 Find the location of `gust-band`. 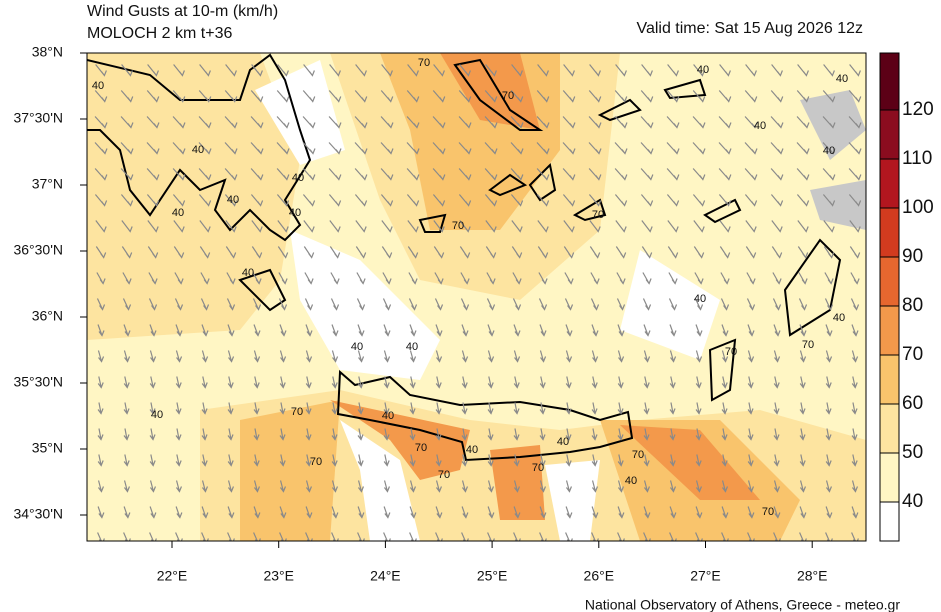

gust-band is located at coordinates (290, 470).